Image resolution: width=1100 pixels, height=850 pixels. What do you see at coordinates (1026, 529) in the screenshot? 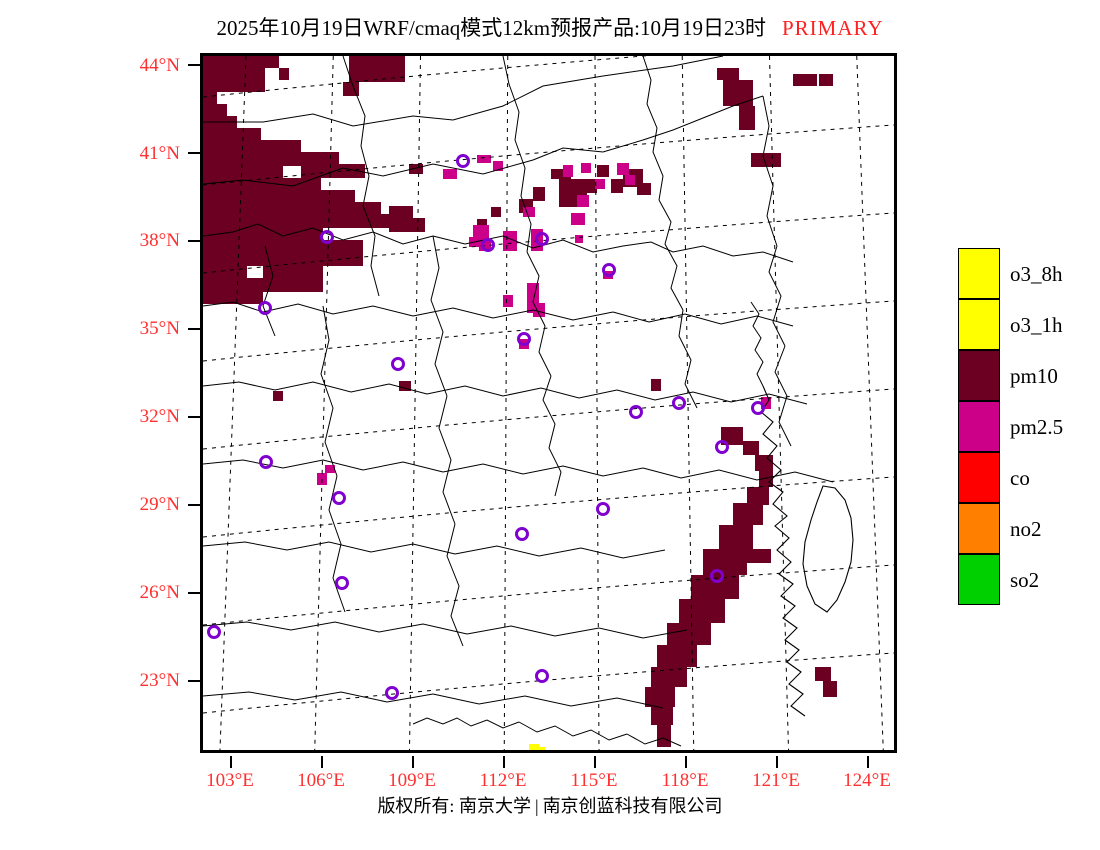
I see `legend-label-no2: no2` at bounding box center [1026, 529].